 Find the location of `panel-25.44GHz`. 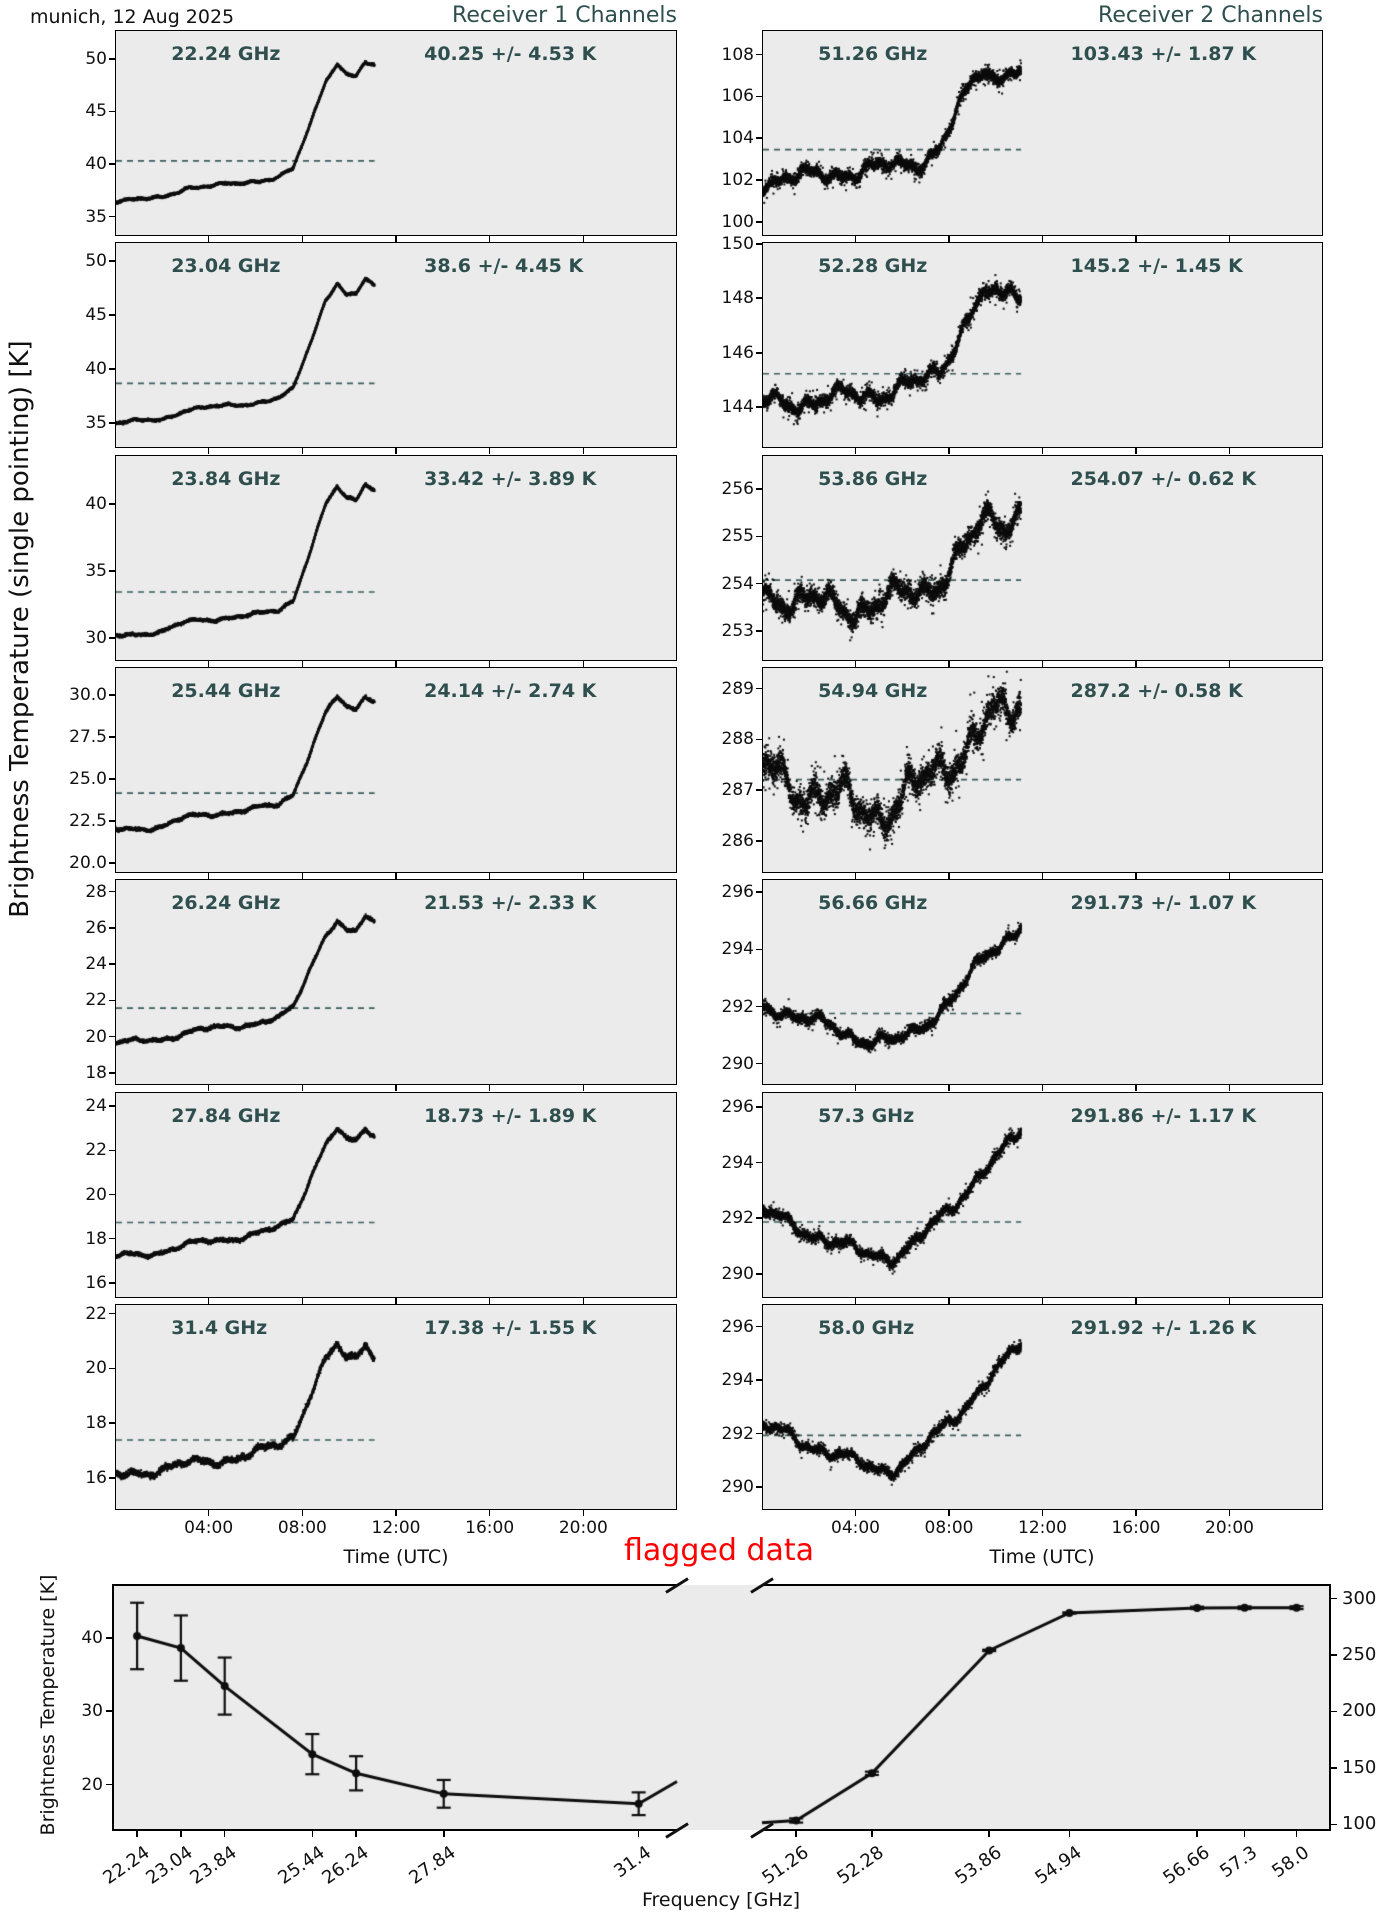

panel-25.44GHz is located at coordinates (396, 769).